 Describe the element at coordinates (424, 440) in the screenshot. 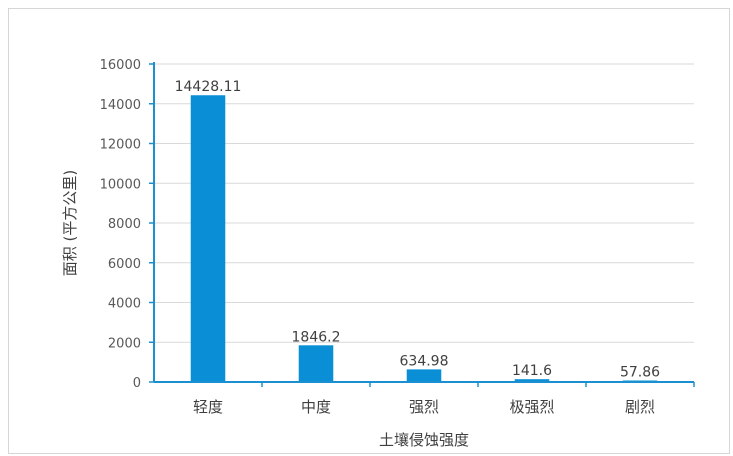

I see `x-axis-title: 土壤侵蚀强度` at that location.